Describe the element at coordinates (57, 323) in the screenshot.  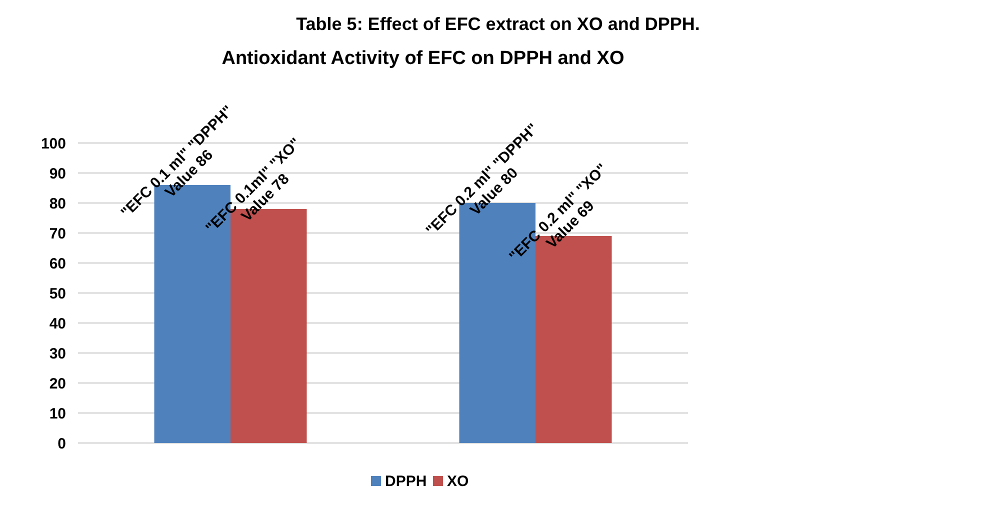
I see `y-tick-label: 40` at that location.